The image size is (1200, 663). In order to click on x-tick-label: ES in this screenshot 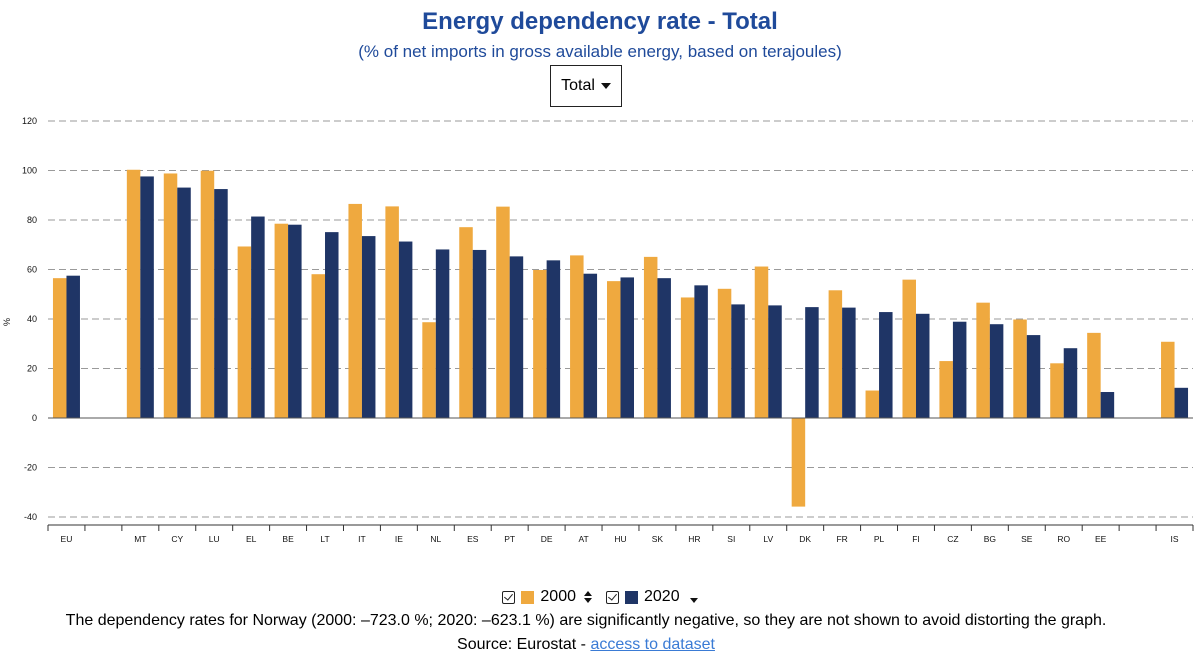, I will do `click(473, 539)`.